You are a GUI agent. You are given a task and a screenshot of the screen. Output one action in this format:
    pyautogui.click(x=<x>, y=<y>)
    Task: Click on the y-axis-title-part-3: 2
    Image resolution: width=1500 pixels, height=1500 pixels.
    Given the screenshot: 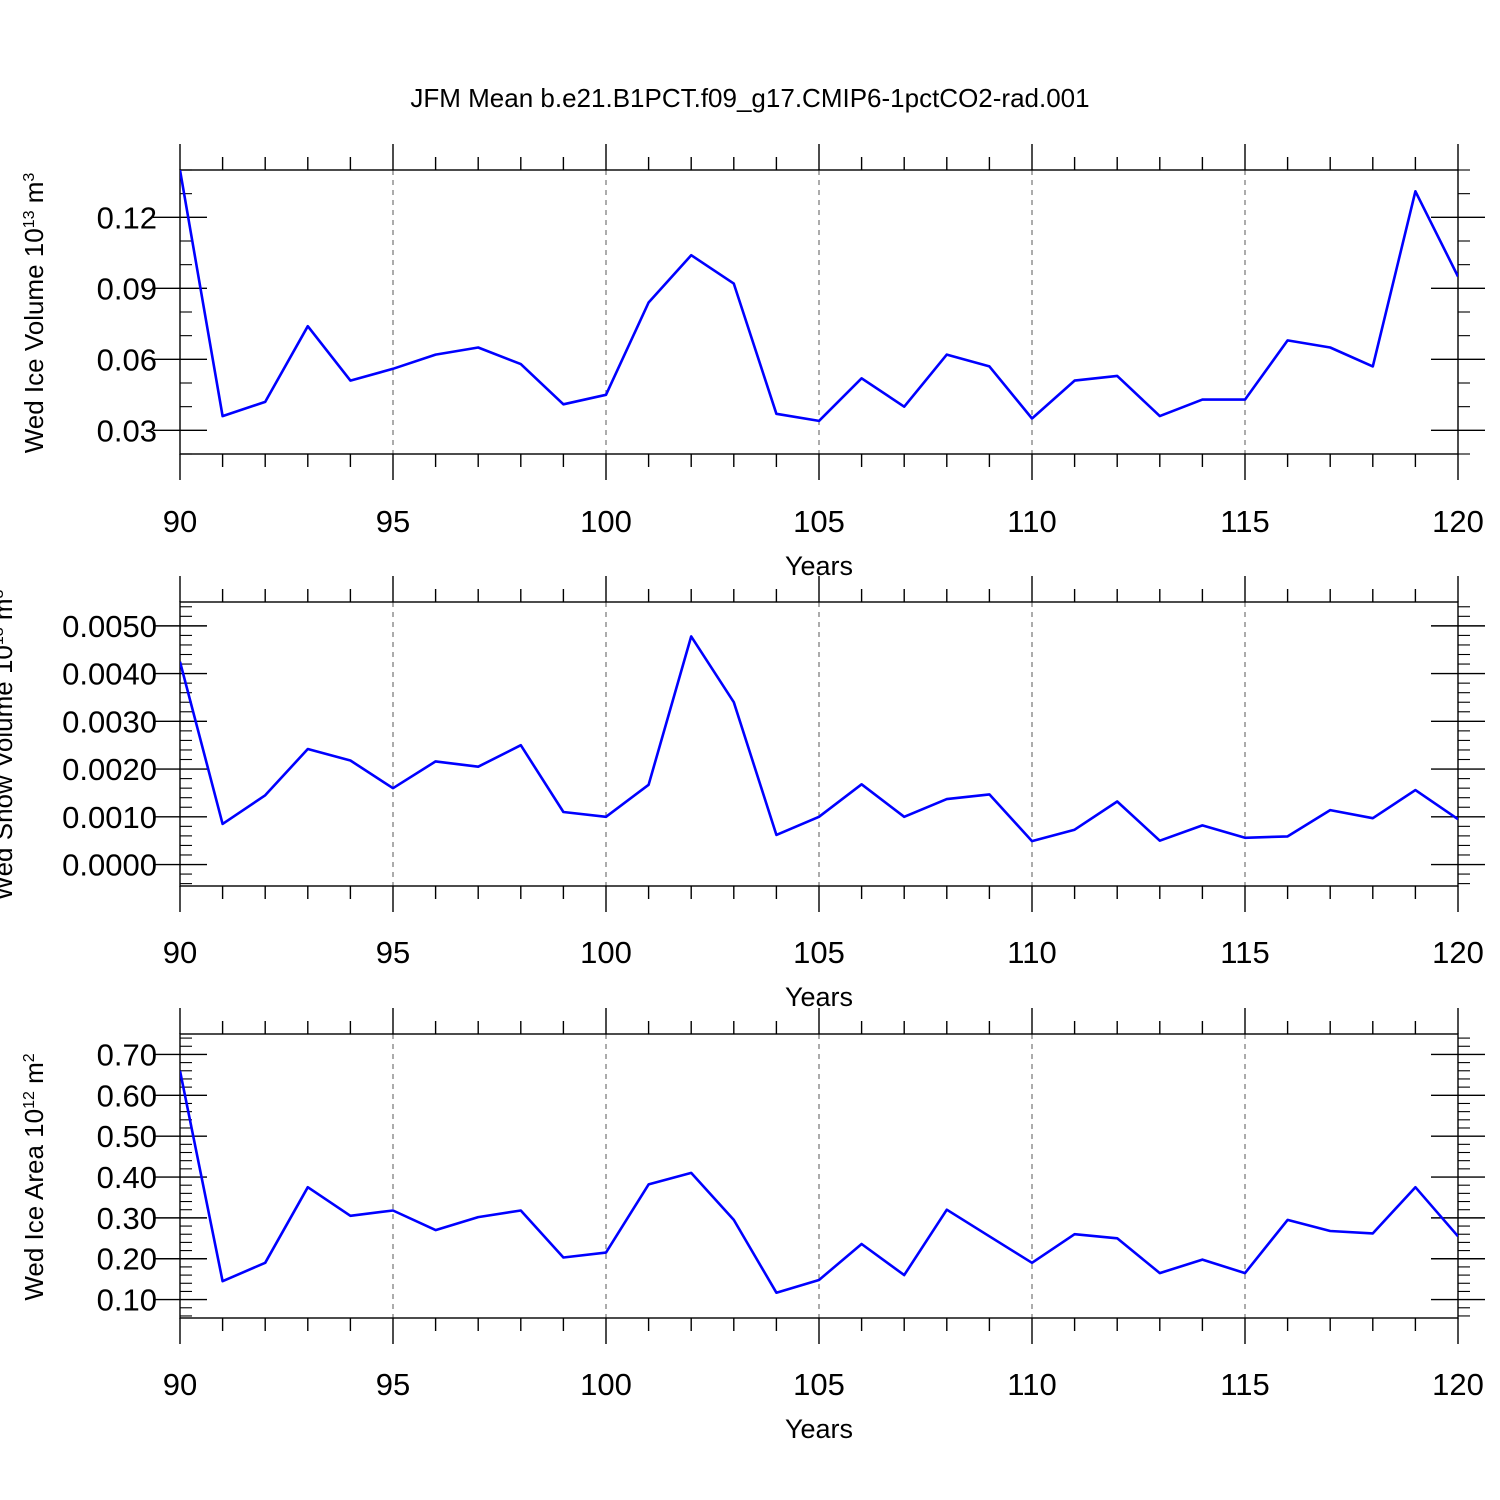 What is the action you would take?
    pyautogui.click(x=29, y=1057)
    